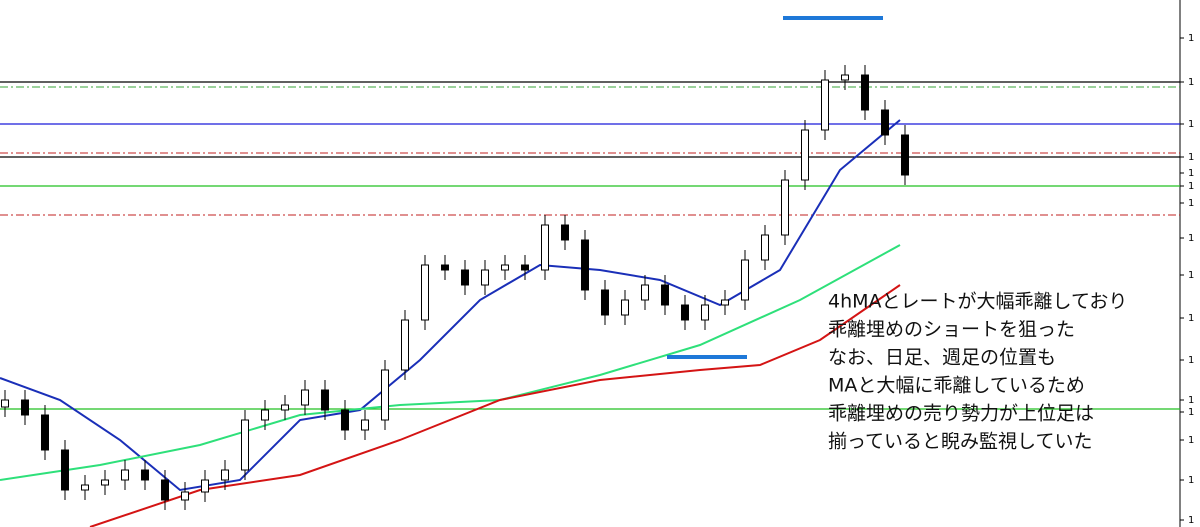 This screenshot has height=527, width=1200. I want to click on annotation-text: 乖離埋めのショートを狙った, so click(951, 330).